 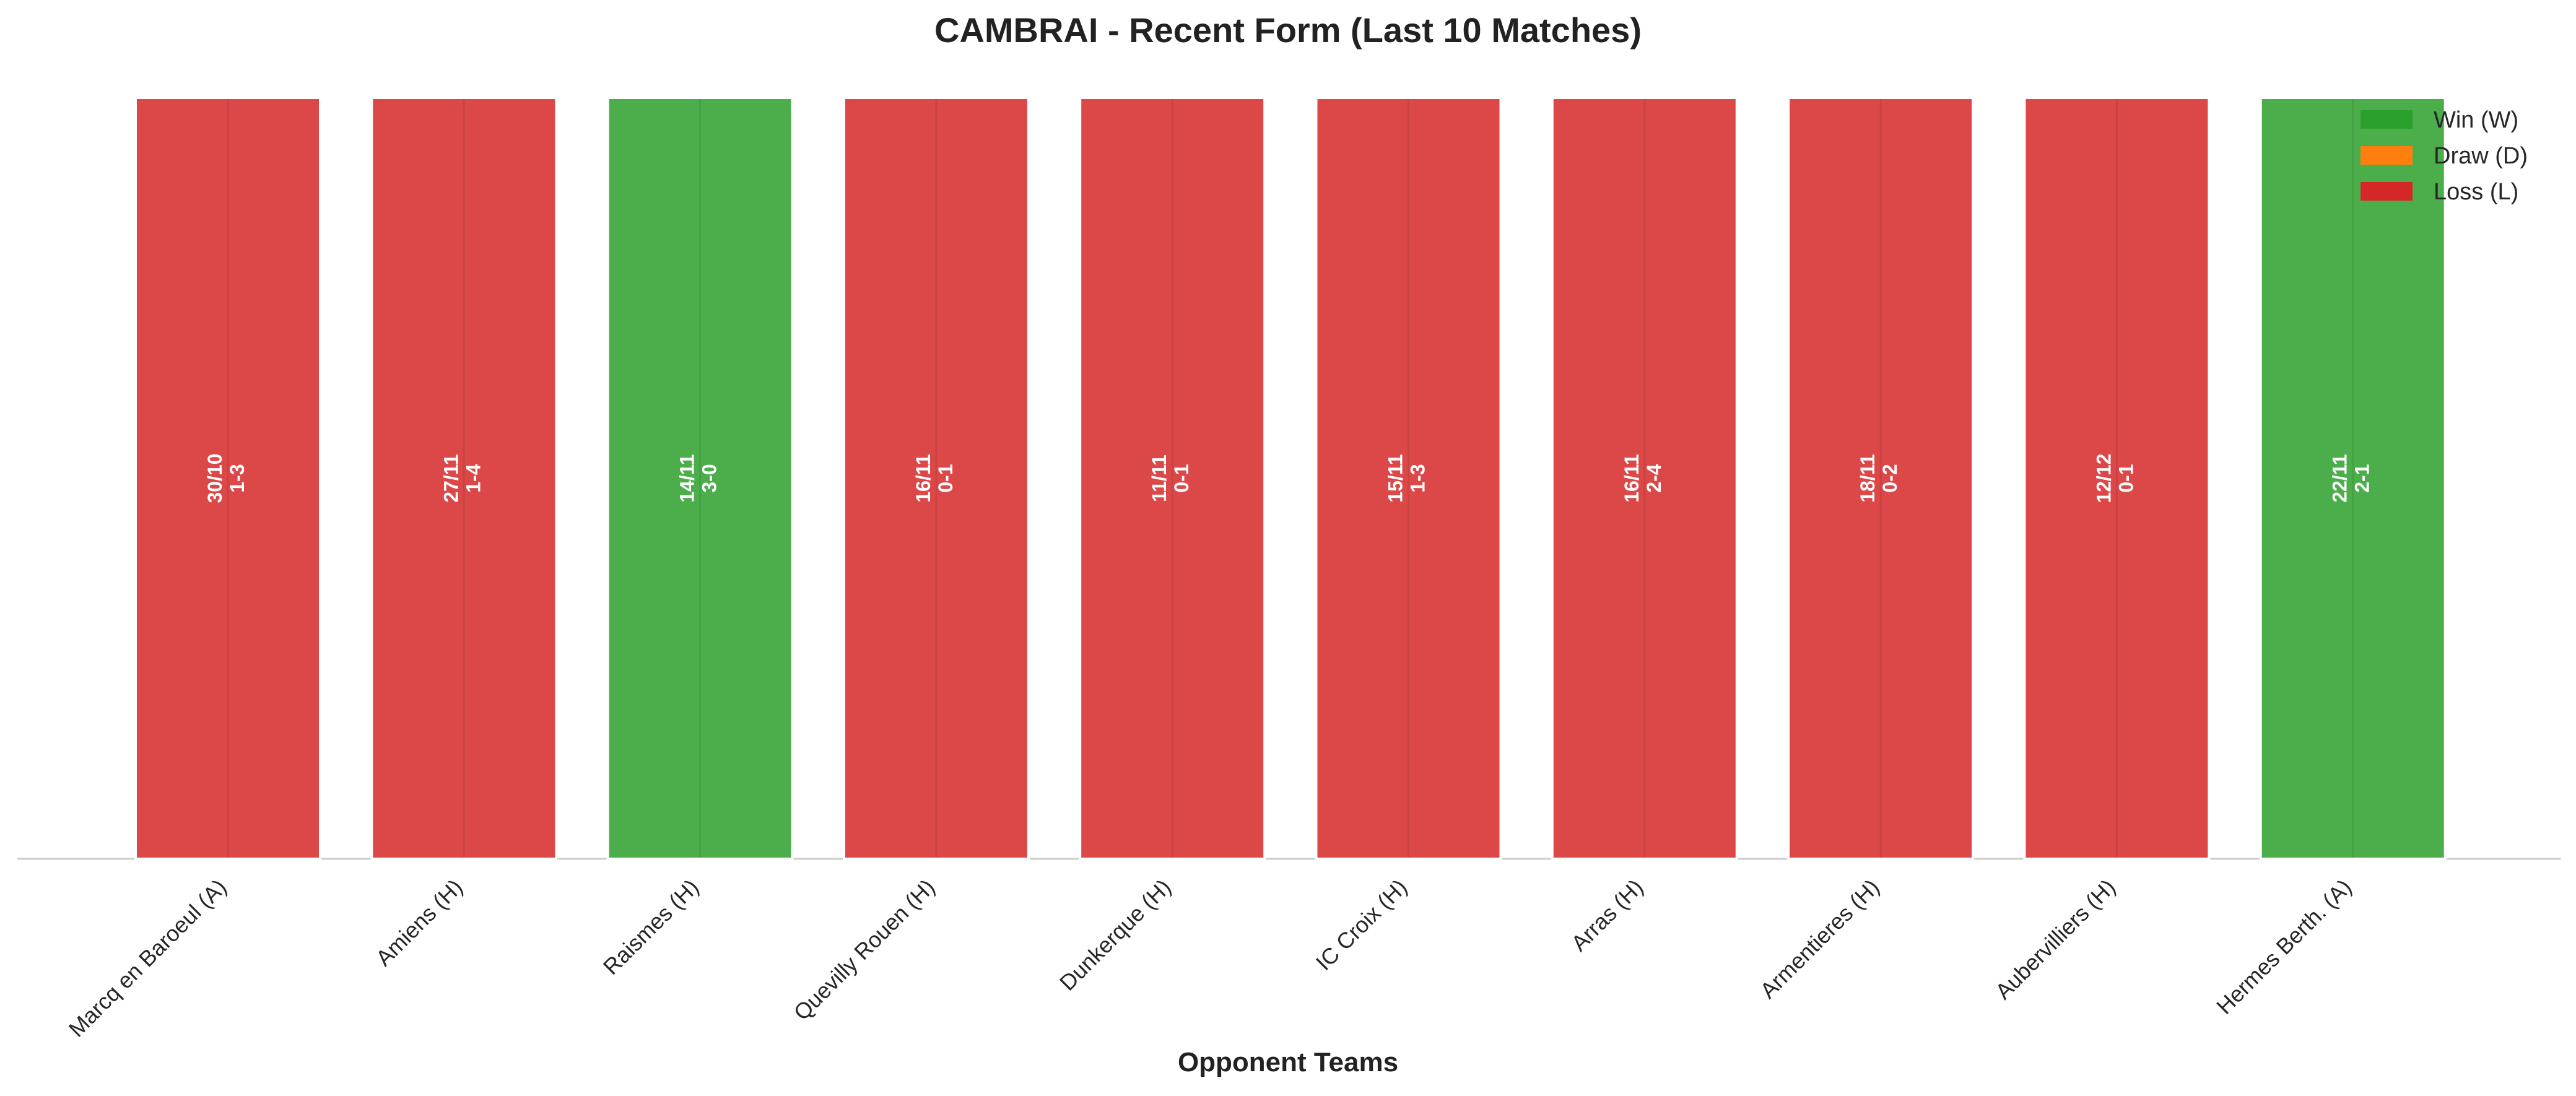 I want to click on x-tick-label-5: Dunkerque (H), so click(x=1115, y=935).